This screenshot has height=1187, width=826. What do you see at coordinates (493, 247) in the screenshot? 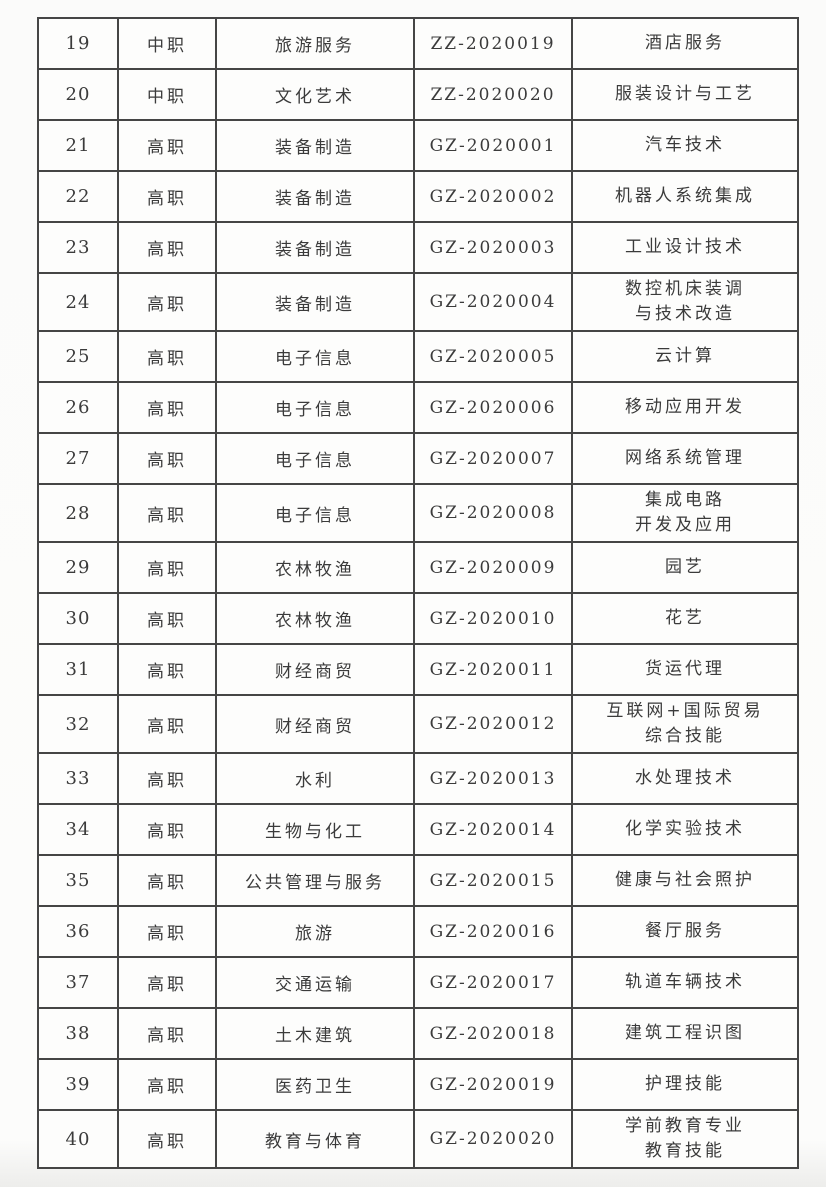
I see `code-cell: GZ-2020003` at bounding box center [493, 247].